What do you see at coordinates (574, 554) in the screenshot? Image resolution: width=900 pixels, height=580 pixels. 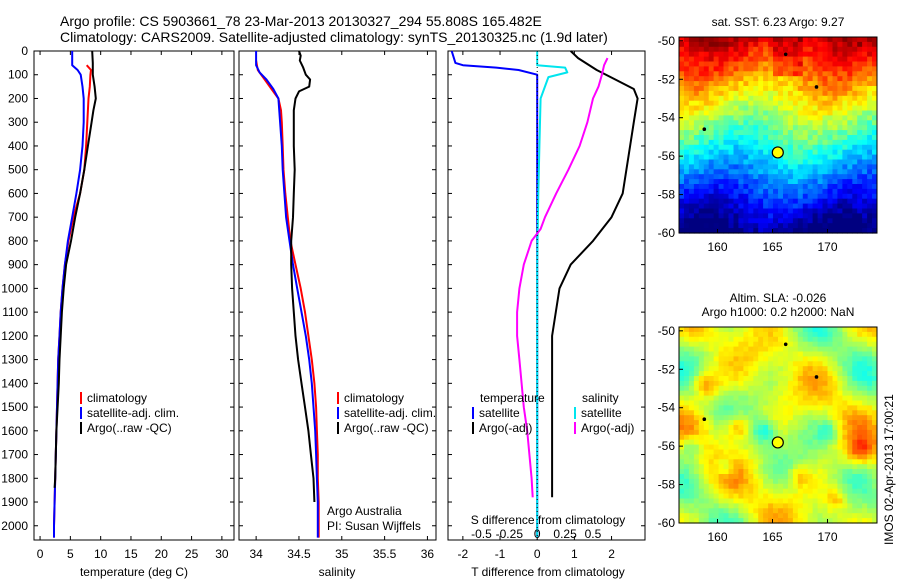 I see `x-tick-label: 1` at bounding box center [574, 554].